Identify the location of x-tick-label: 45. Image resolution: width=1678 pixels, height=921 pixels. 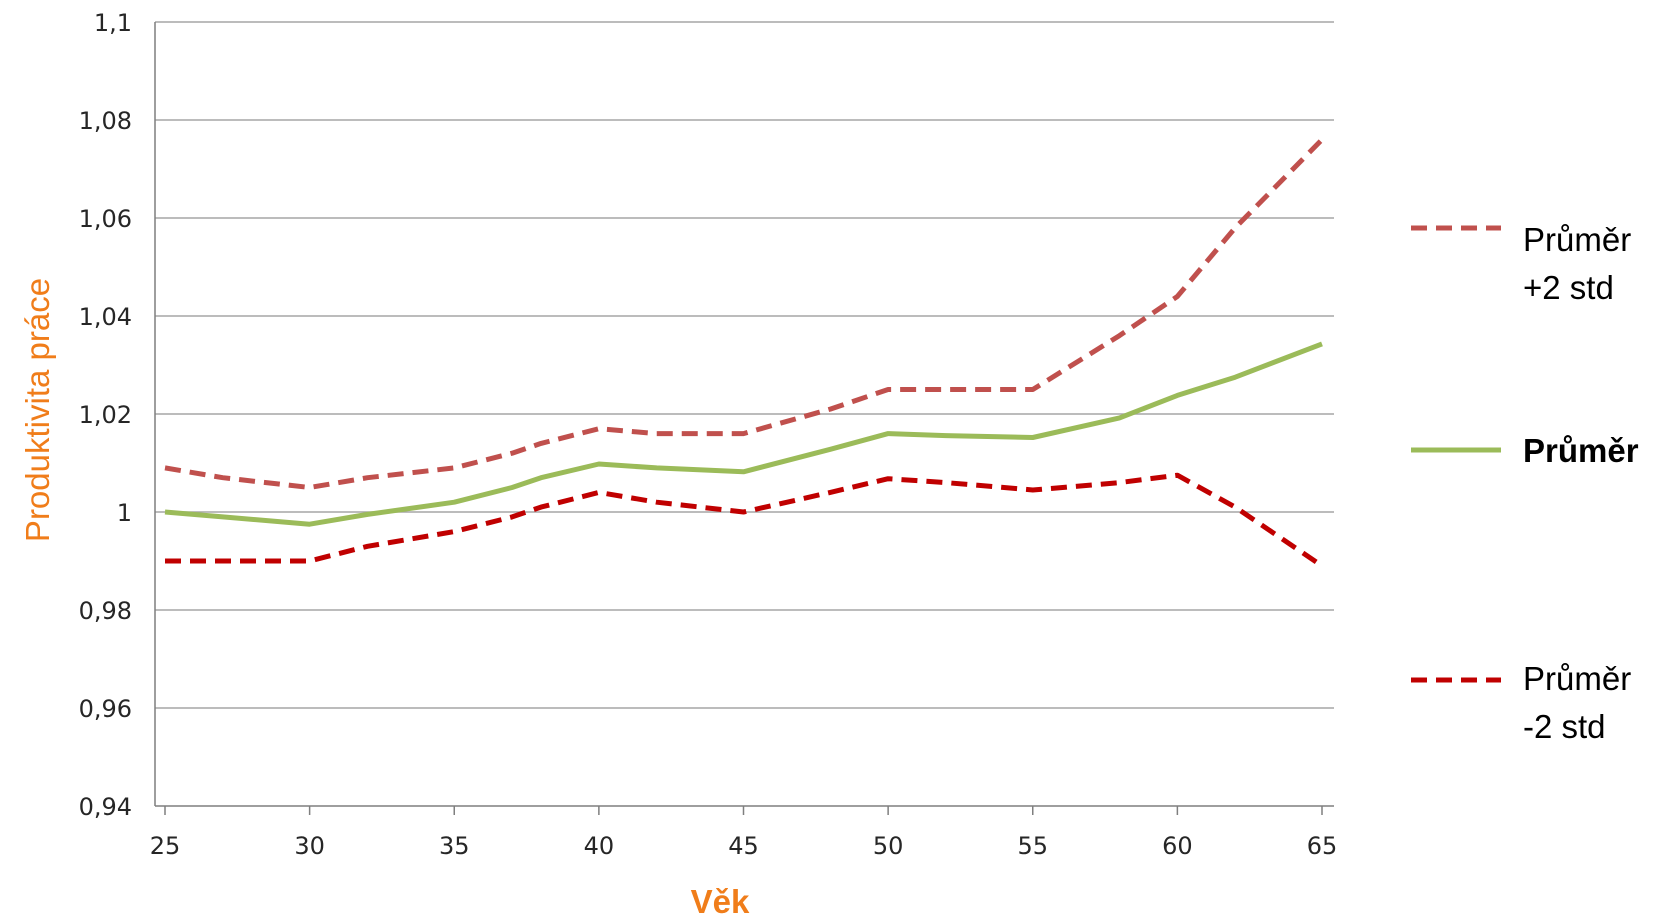
(743, 846).